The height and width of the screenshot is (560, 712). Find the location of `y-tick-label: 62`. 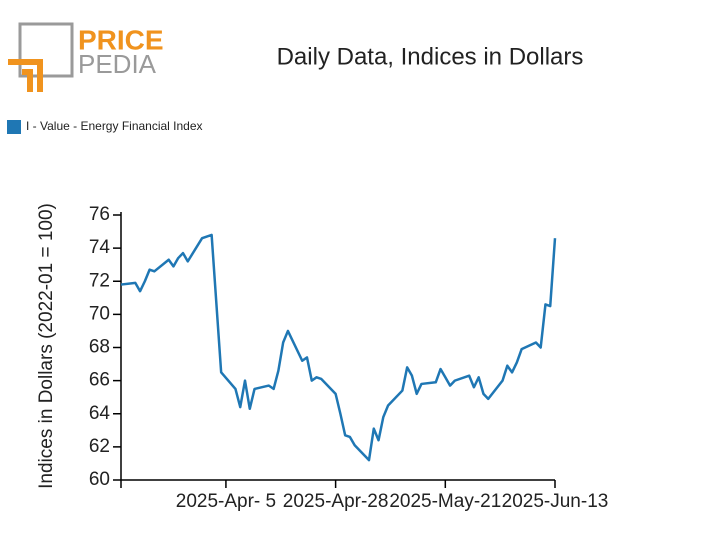

y-tick-label: 62 is located at coordinates (99, 446).